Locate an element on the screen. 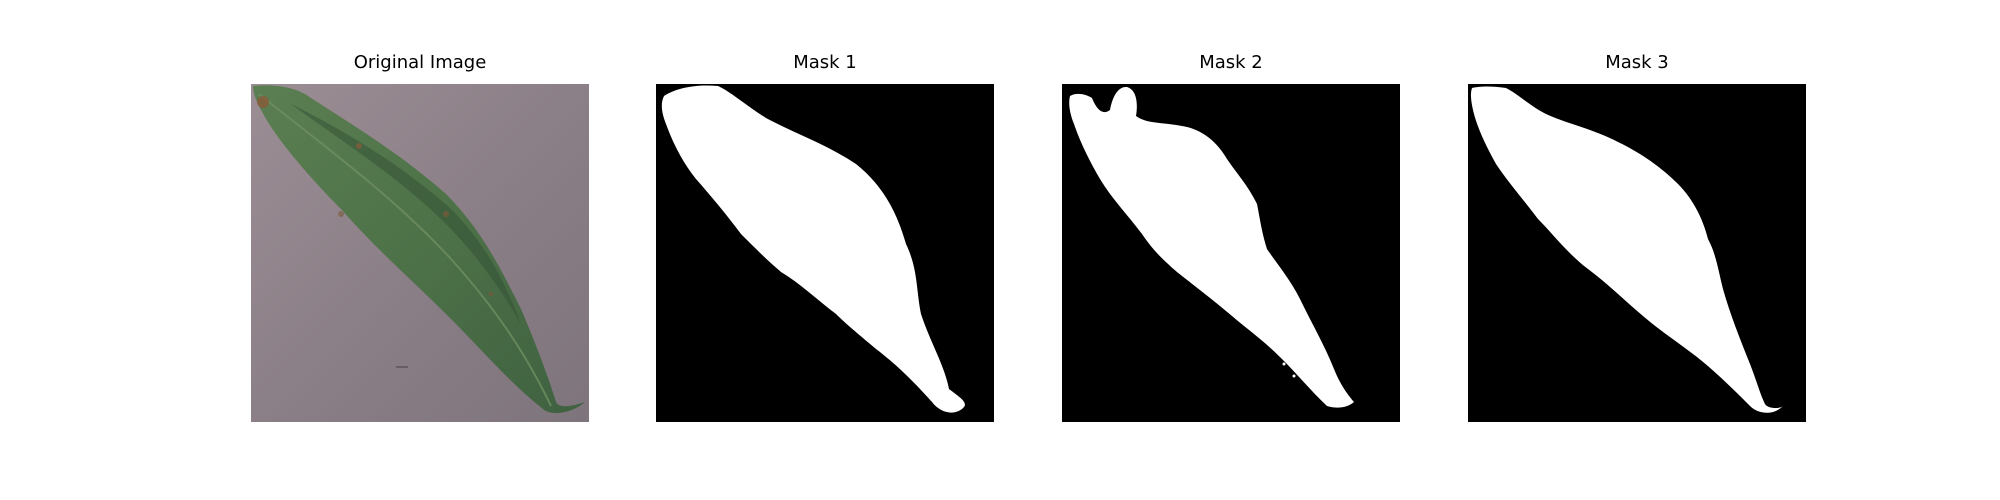  mask-3-image is located at coordinates (1637, 253).